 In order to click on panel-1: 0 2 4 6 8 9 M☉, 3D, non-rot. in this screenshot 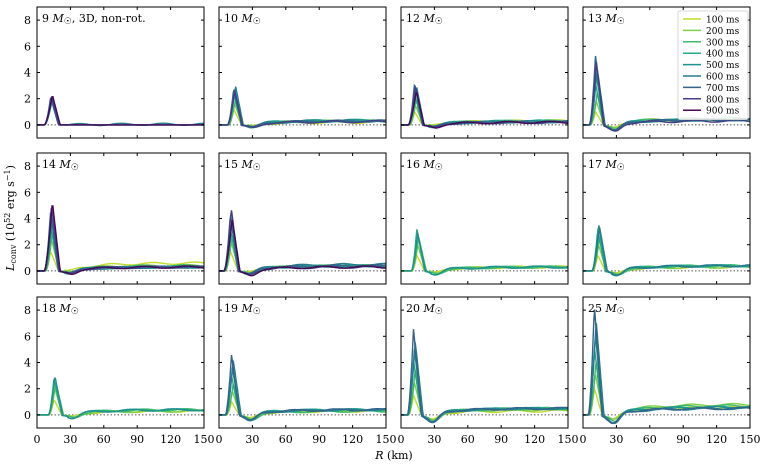, I will do `click(114, 72)`.